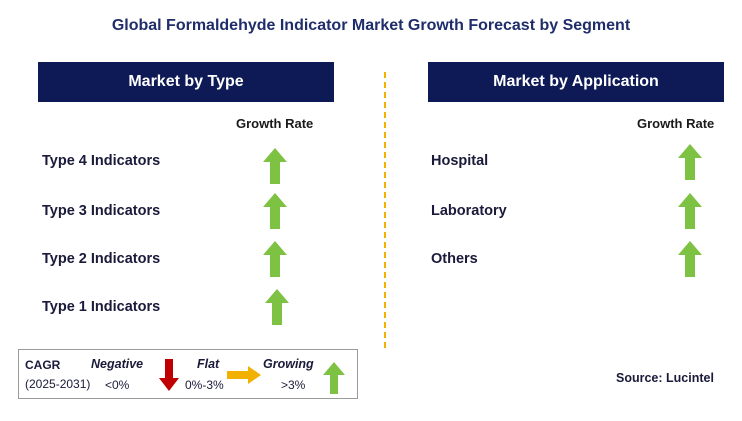  What do you see at coordinates (204, 385) in the screenshot?
I see `legend-flat-range: 0%-3%` at bounding box center [204, 385].